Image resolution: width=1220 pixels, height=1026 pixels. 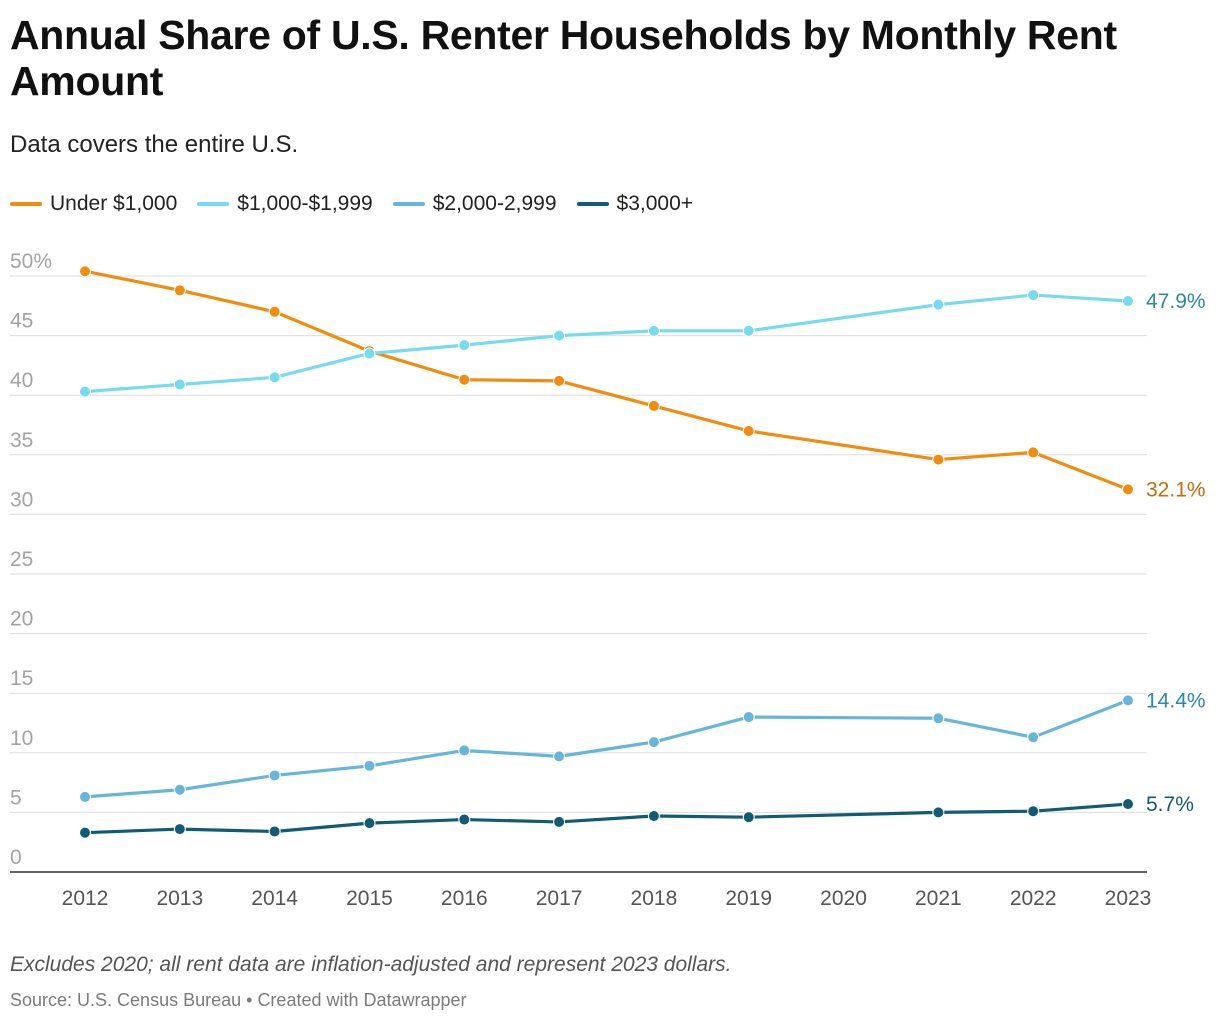 I want to click on end-label-s3: 5.7%, so click(x=1170, y=804).